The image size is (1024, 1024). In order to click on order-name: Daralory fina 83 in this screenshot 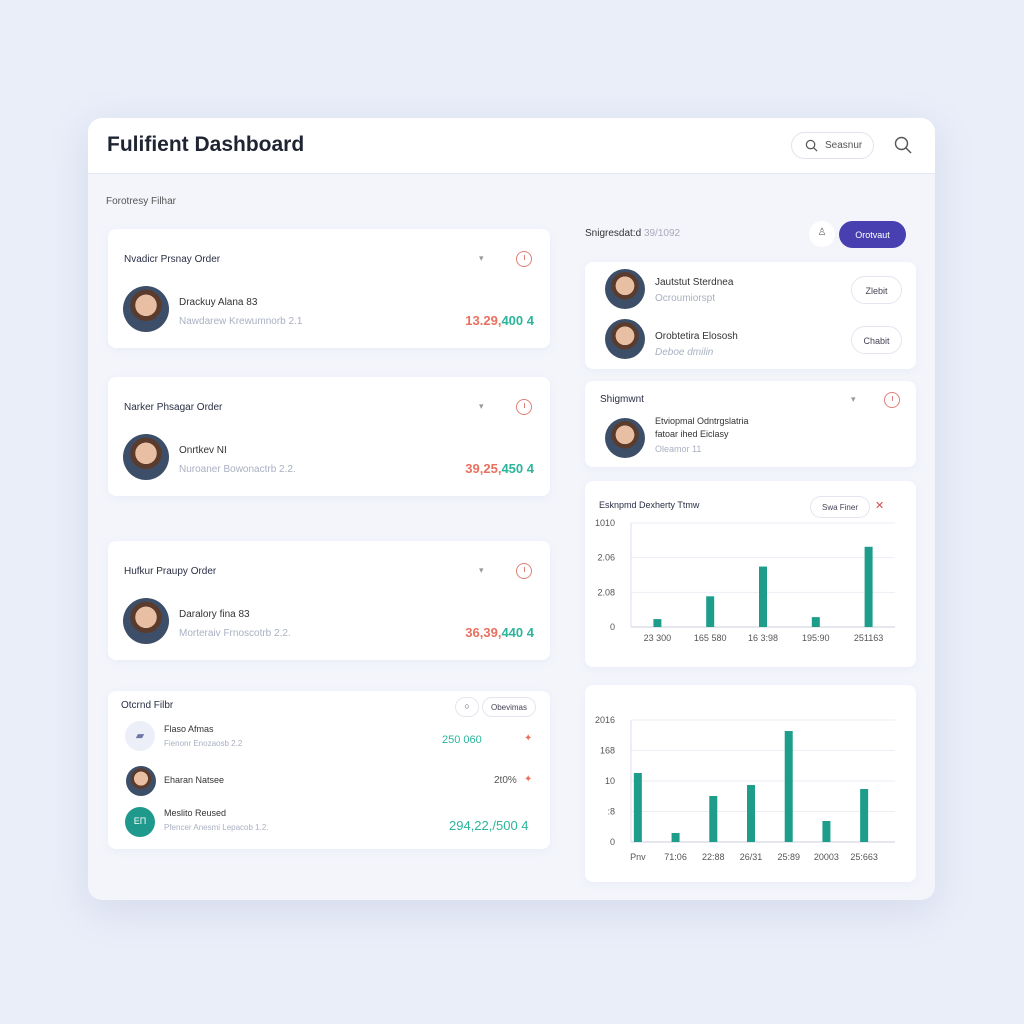, I will do `click(214, 614)`.